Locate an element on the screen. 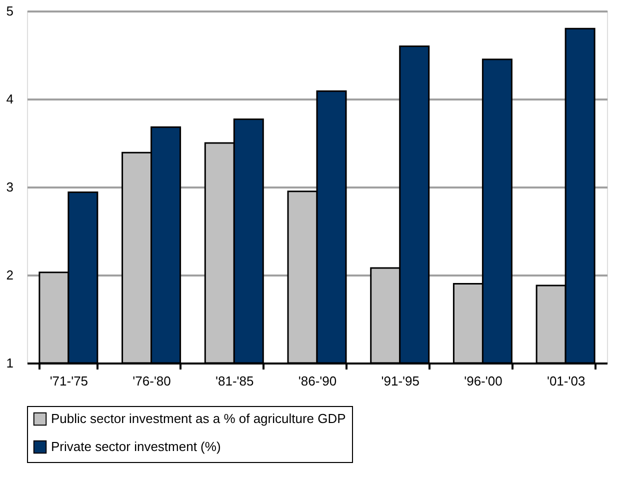  y-tick-label: 2 is located at coordinates (10, 275).